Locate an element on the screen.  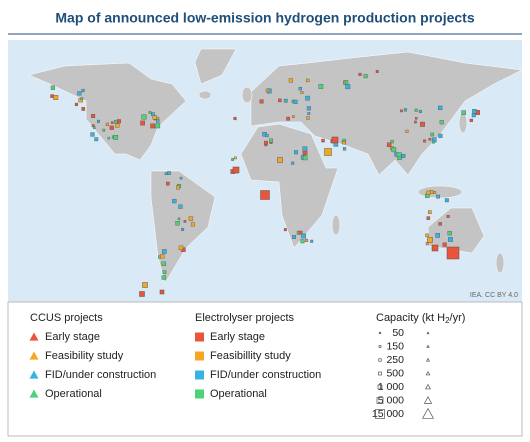
electrolyser-label: Operational is located at coordinates (238, 394).